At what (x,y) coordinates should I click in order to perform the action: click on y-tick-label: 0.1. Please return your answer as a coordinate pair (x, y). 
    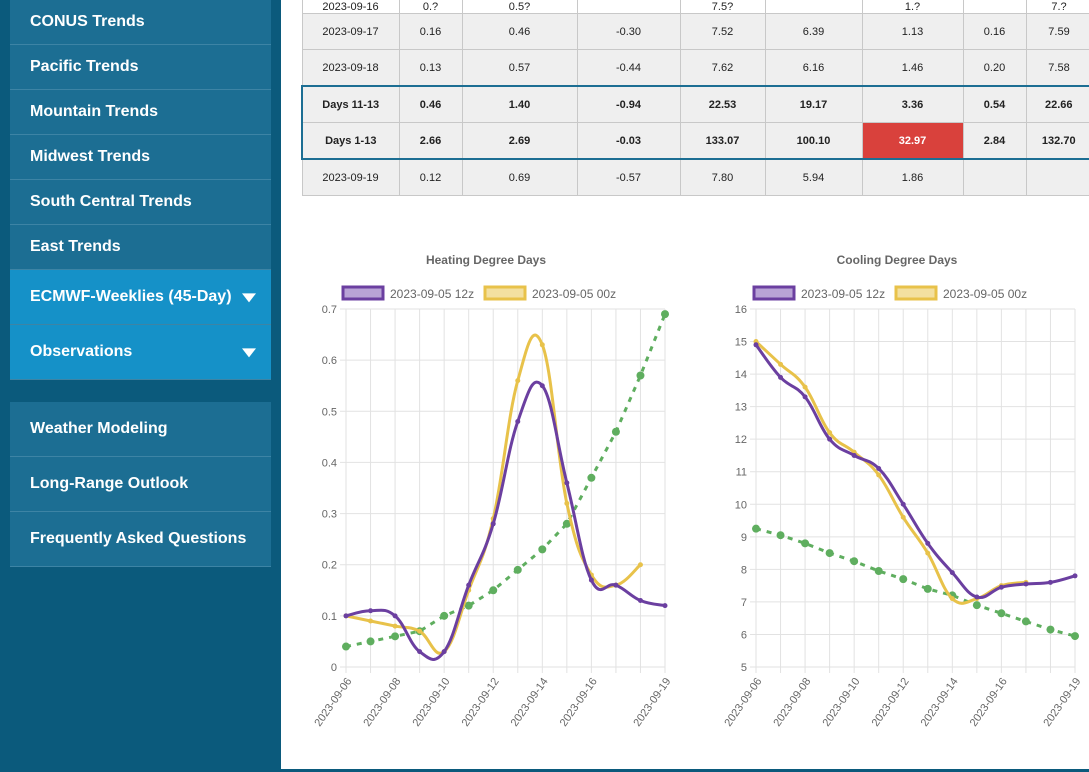
    Looking at the image, I should click on (329, 617).